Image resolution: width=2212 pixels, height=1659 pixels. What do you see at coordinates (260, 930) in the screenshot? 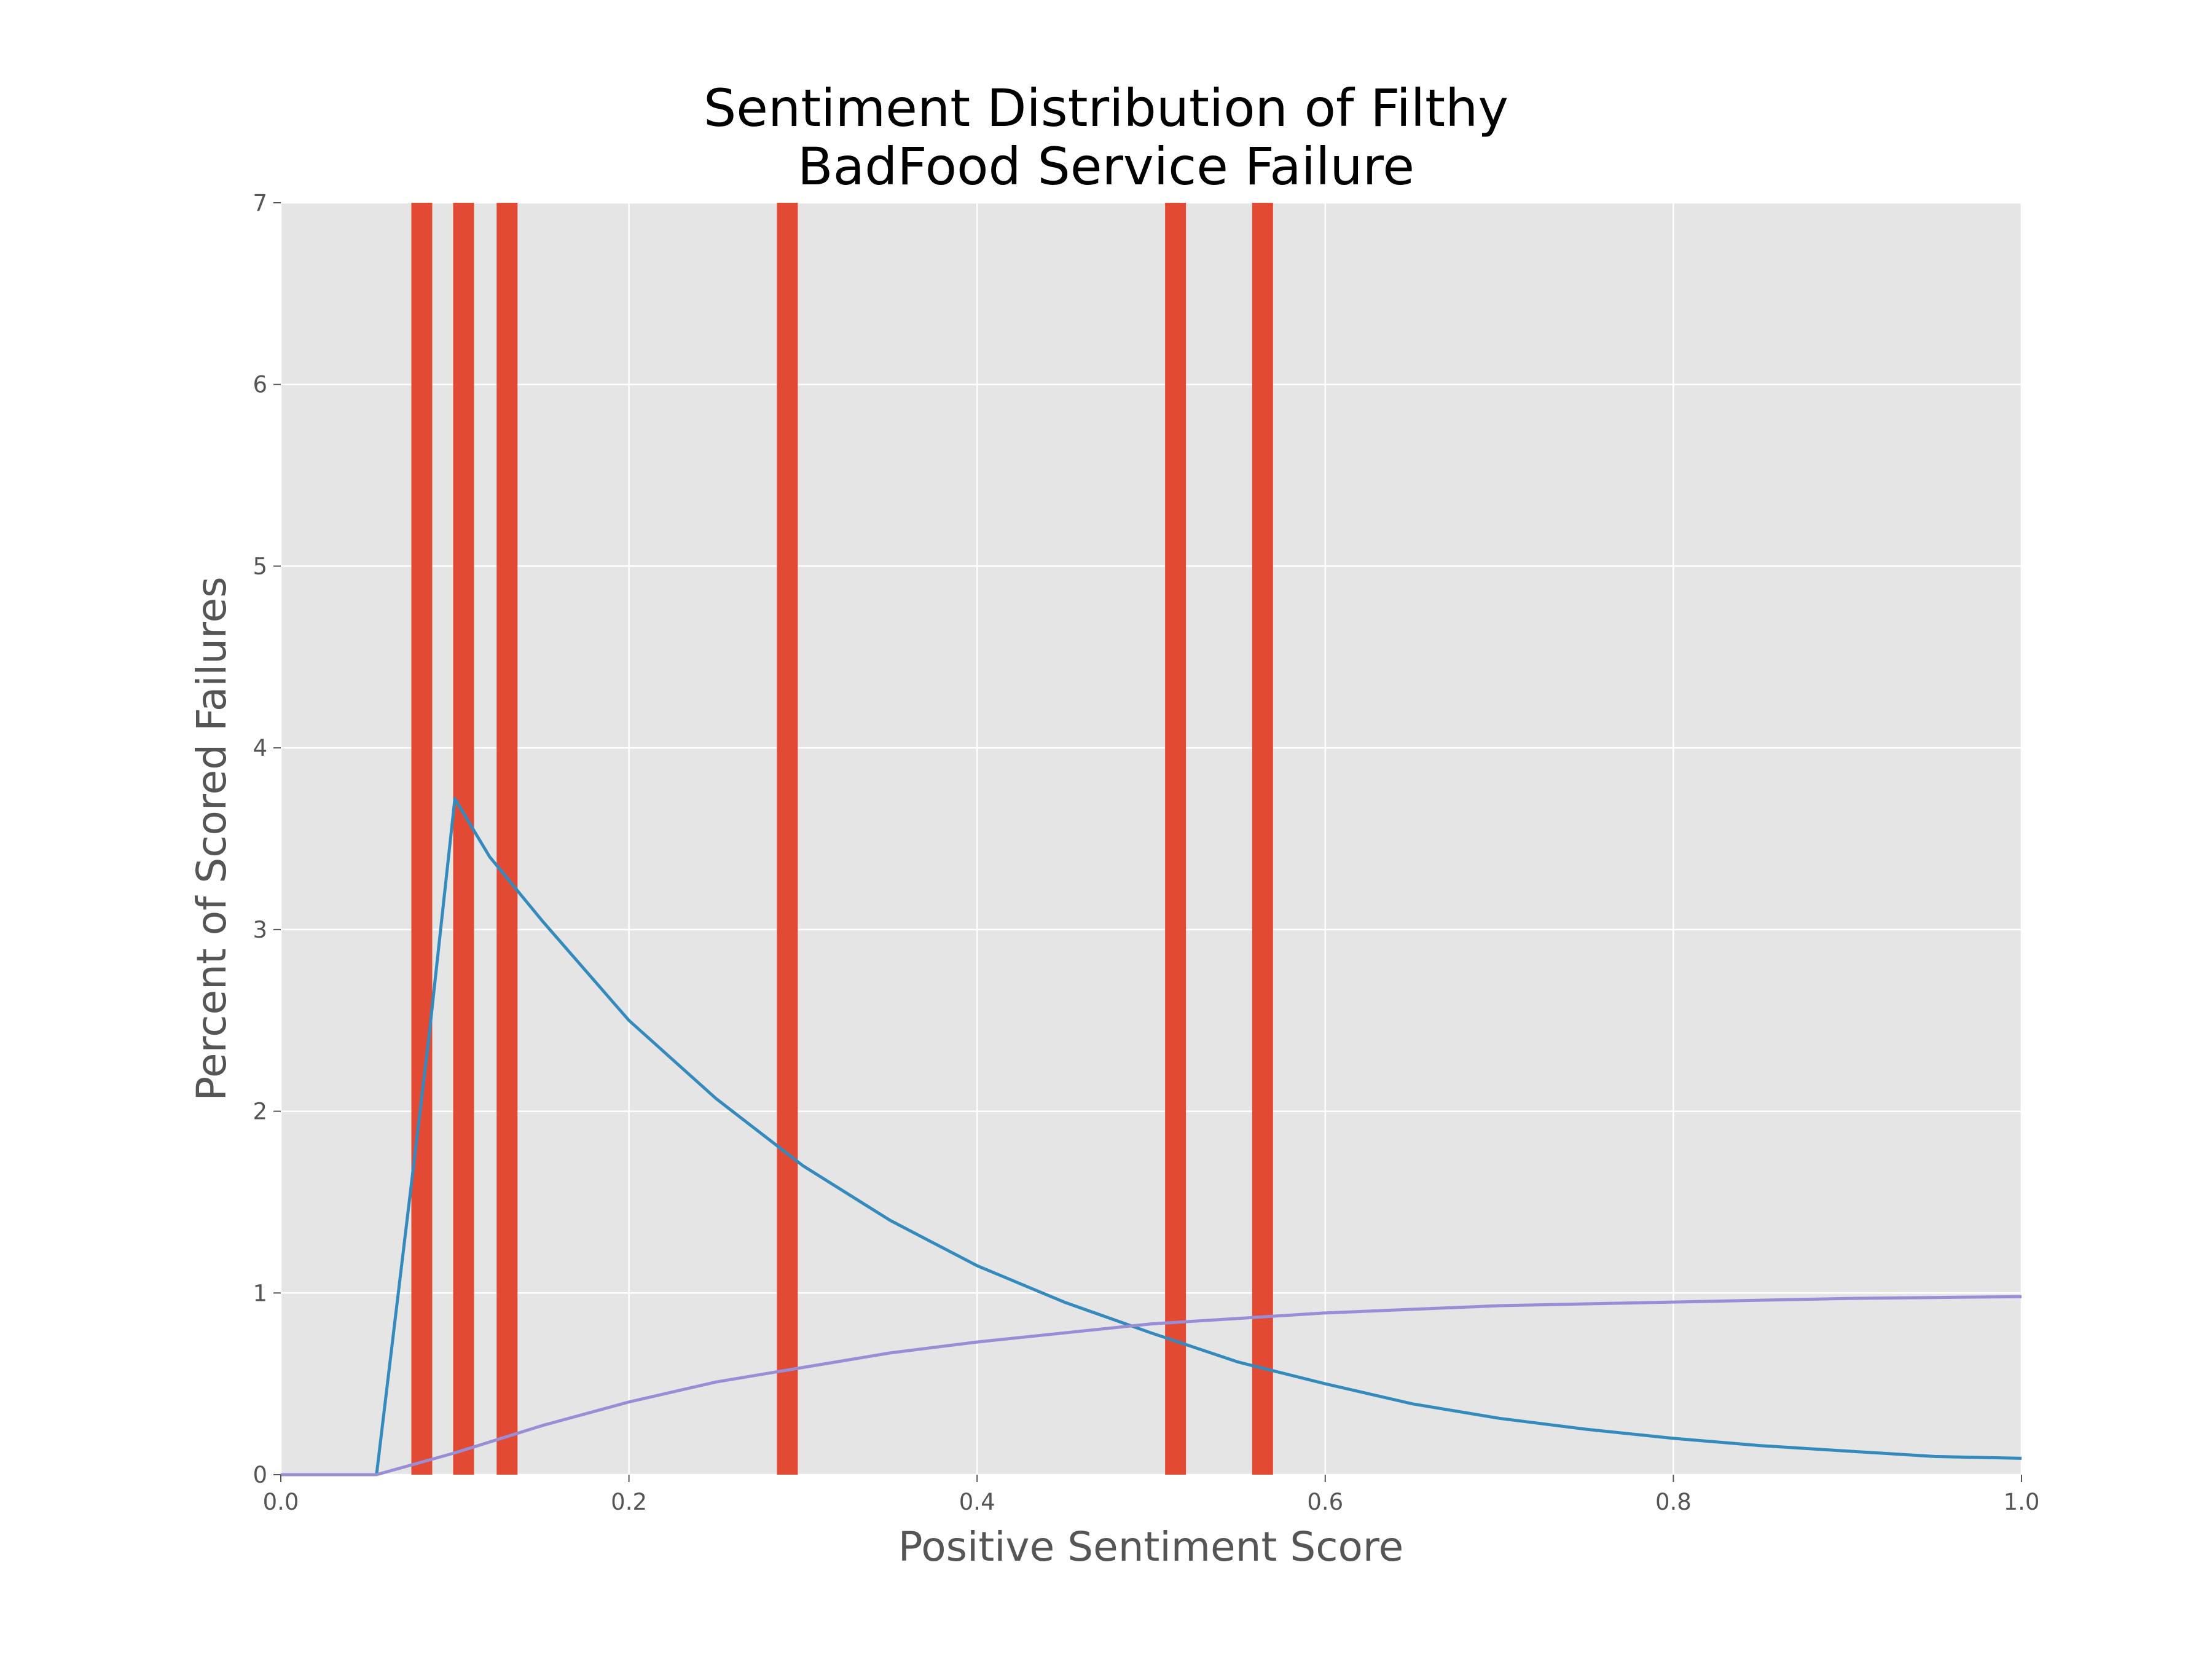
I see `y-tick-label: 3` at bounding box center [260, 930].